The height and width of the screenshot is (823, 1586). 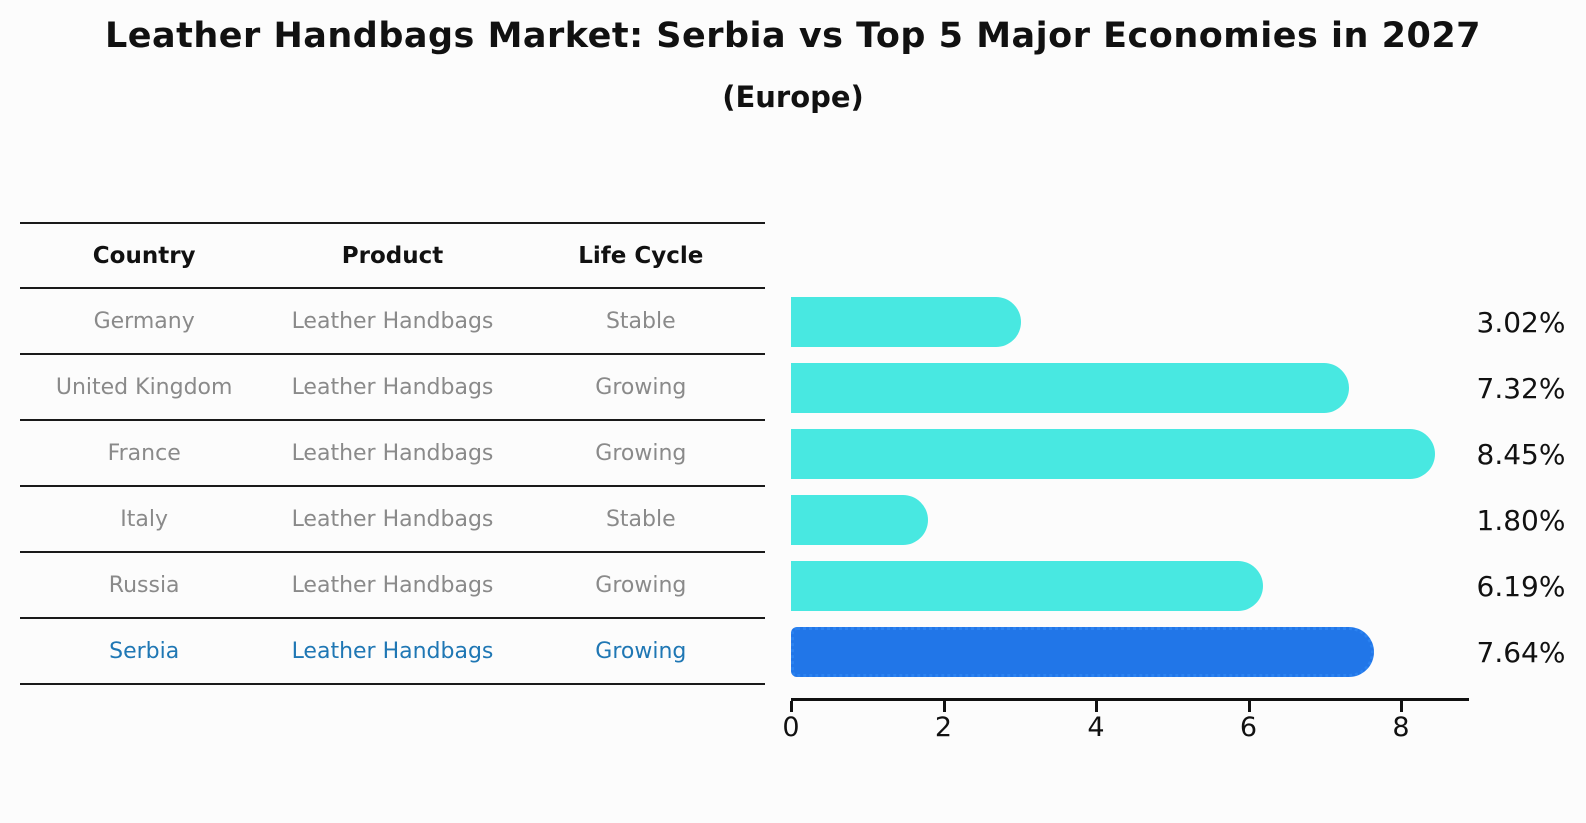 What do you see at coordinates (1130, 699) in the screenshot?
I see `x-axis-line` at bounding box center [1130, 699].